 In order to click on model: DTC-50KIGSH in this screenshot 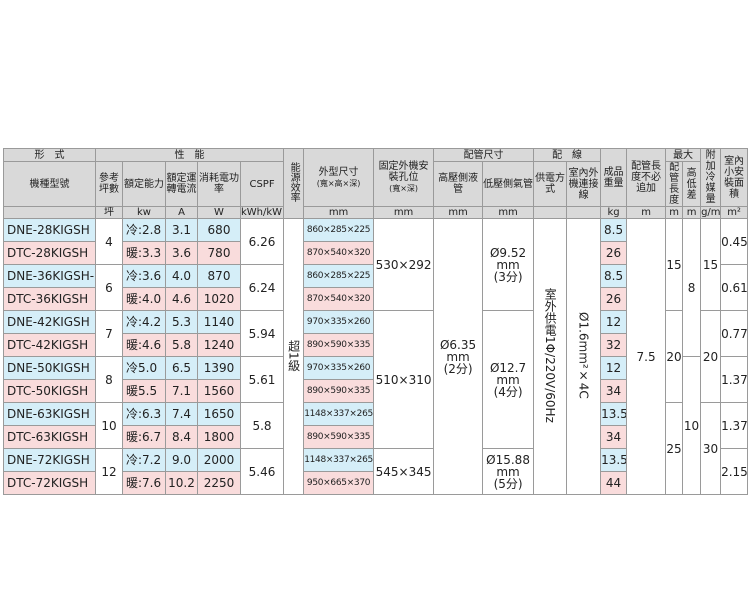, I will do `click(49, 391)`.